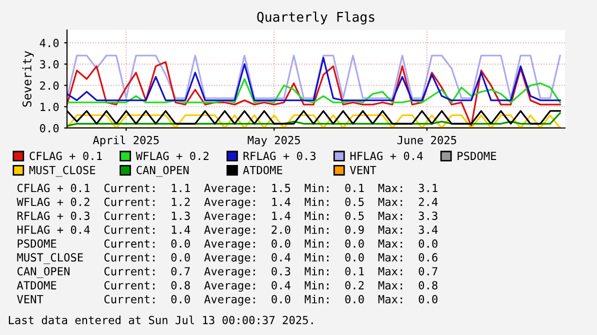 Image resolution: width=597 pixels, height=335 pixels. I want to click on y-tick-label: 1.0, so click(49, 107).